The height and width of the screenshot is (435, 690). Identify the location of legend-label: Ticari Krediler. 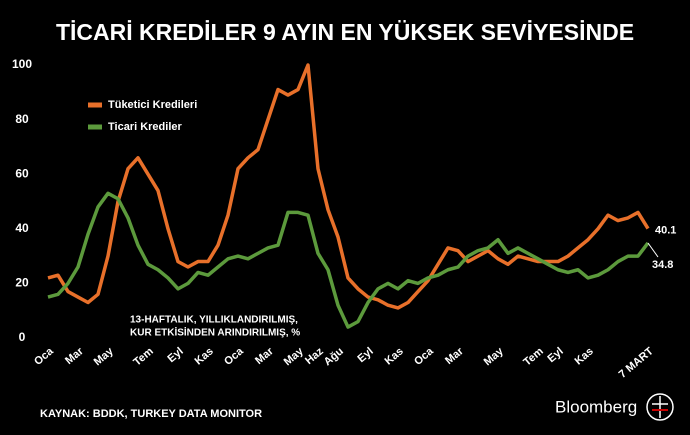
(145, 127).